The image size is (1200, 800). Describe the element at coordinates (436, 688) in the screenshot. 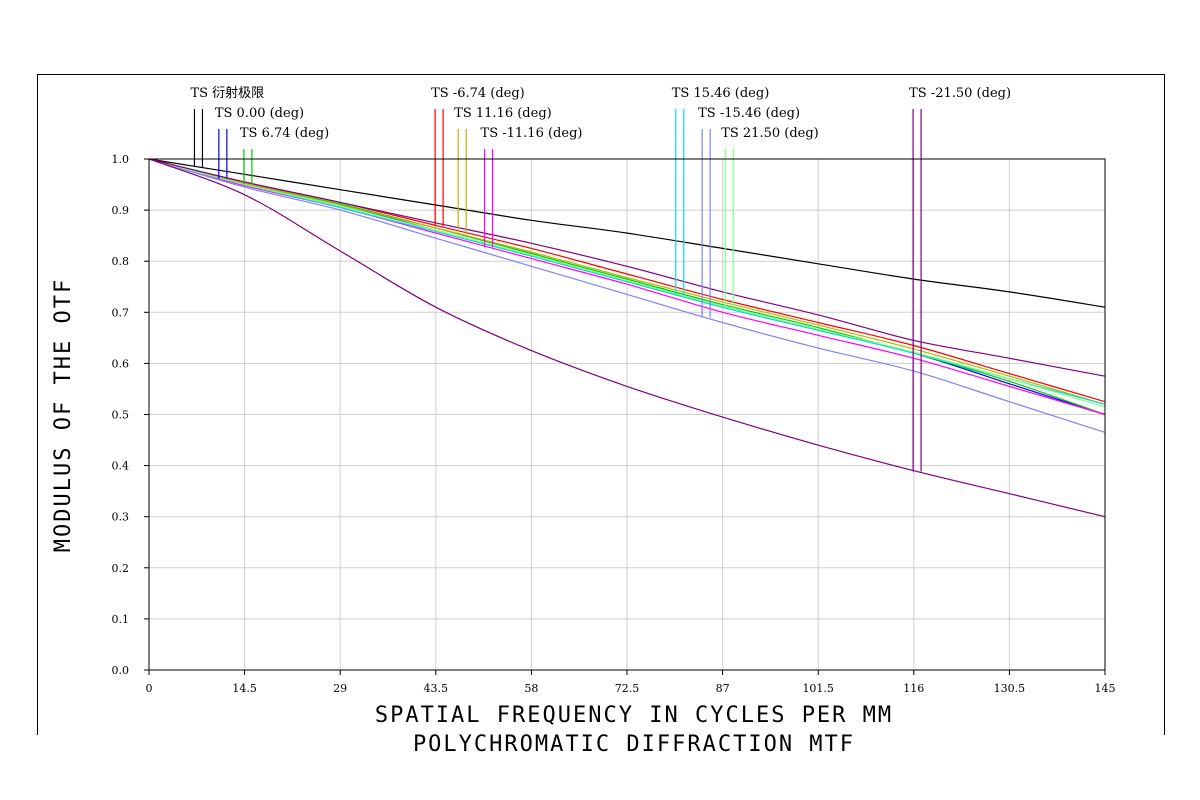

I see `x-tick-label: 43.5` at that location.